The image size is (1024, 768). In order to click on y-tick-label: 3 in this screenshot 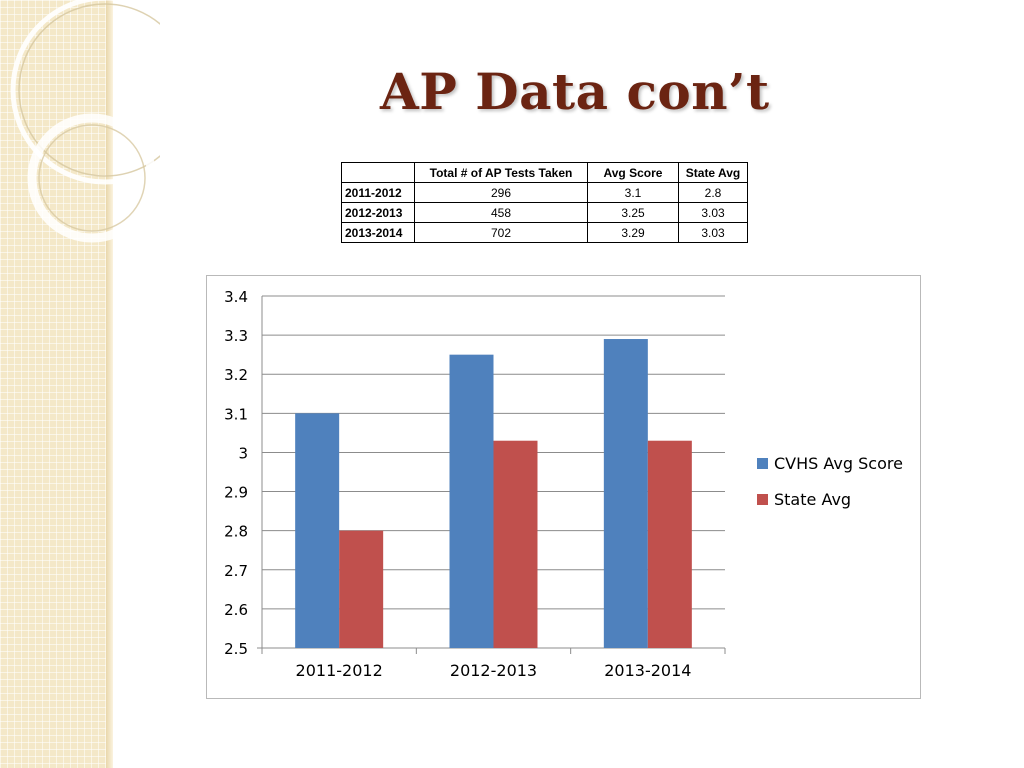, I will do `click(243, 453)`.